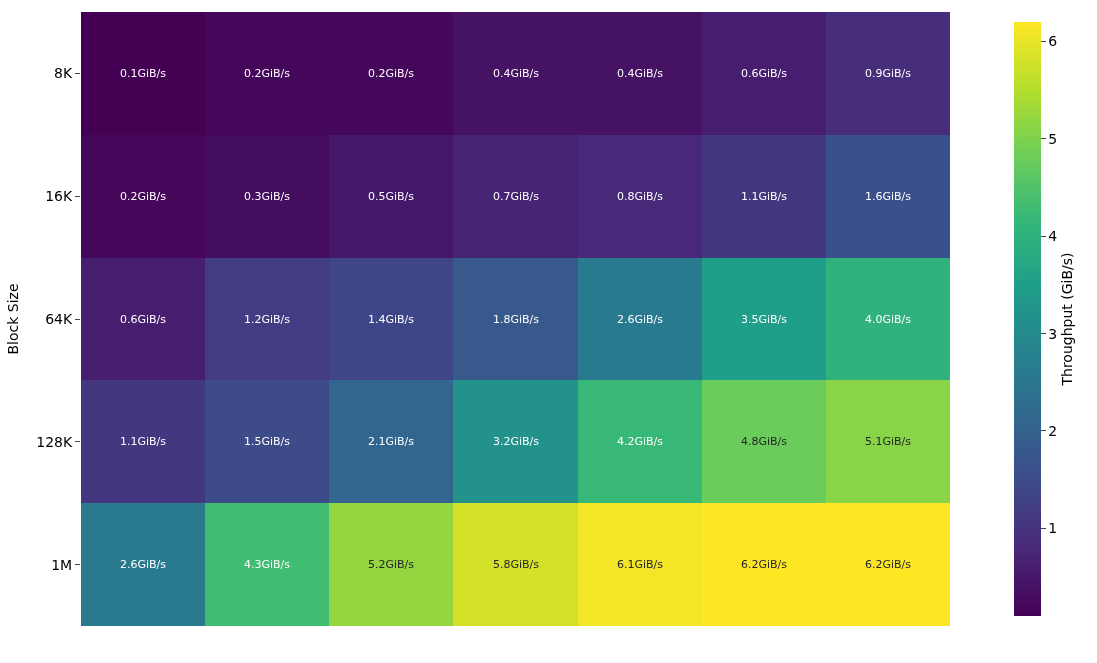  What do you see at coordinates (1053, 528) in the screenshot?
I see `color-bar-label: 1` at bounding box center [1053, 528].